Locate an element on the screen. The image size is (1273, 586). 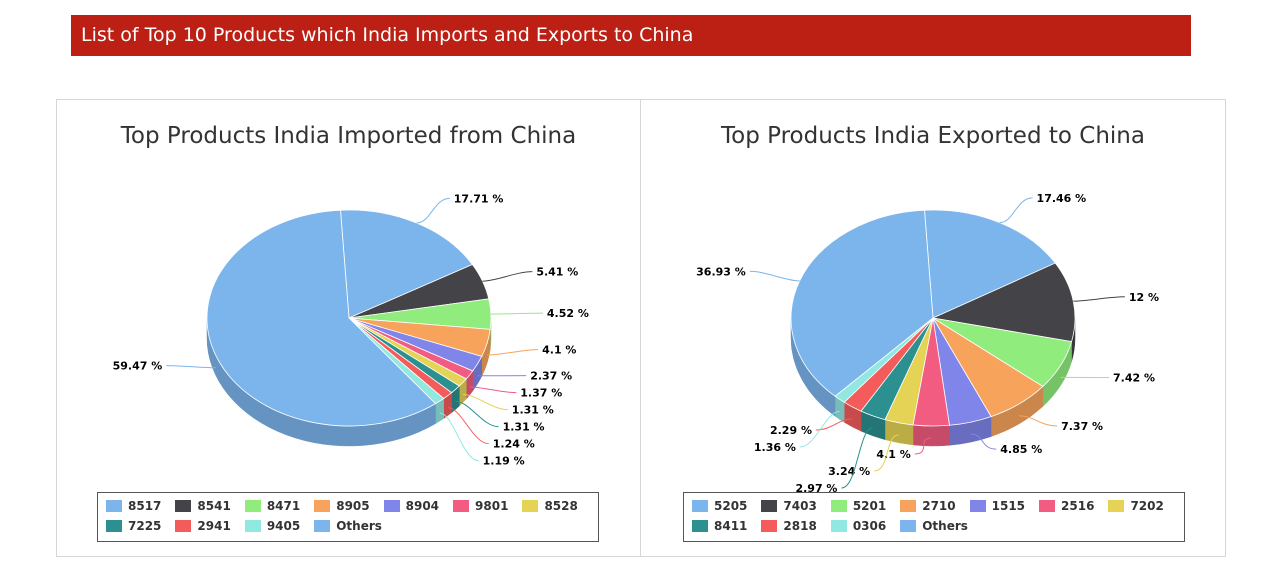
legend-label: 2818 is located at coordinates (800, 526).